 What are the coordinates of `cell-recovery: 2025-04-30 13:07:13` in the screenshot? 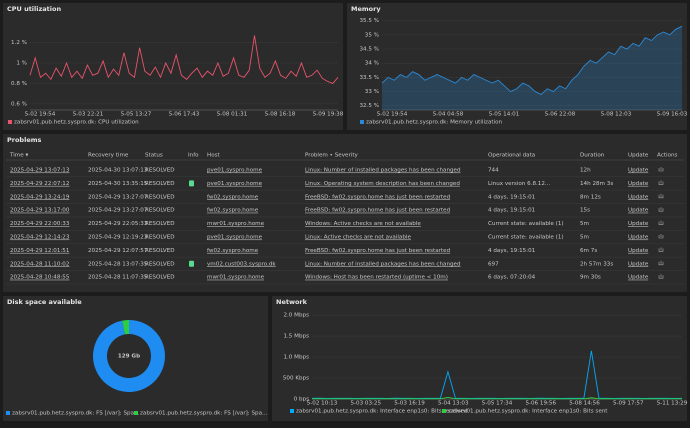 It's located at (118, 171).